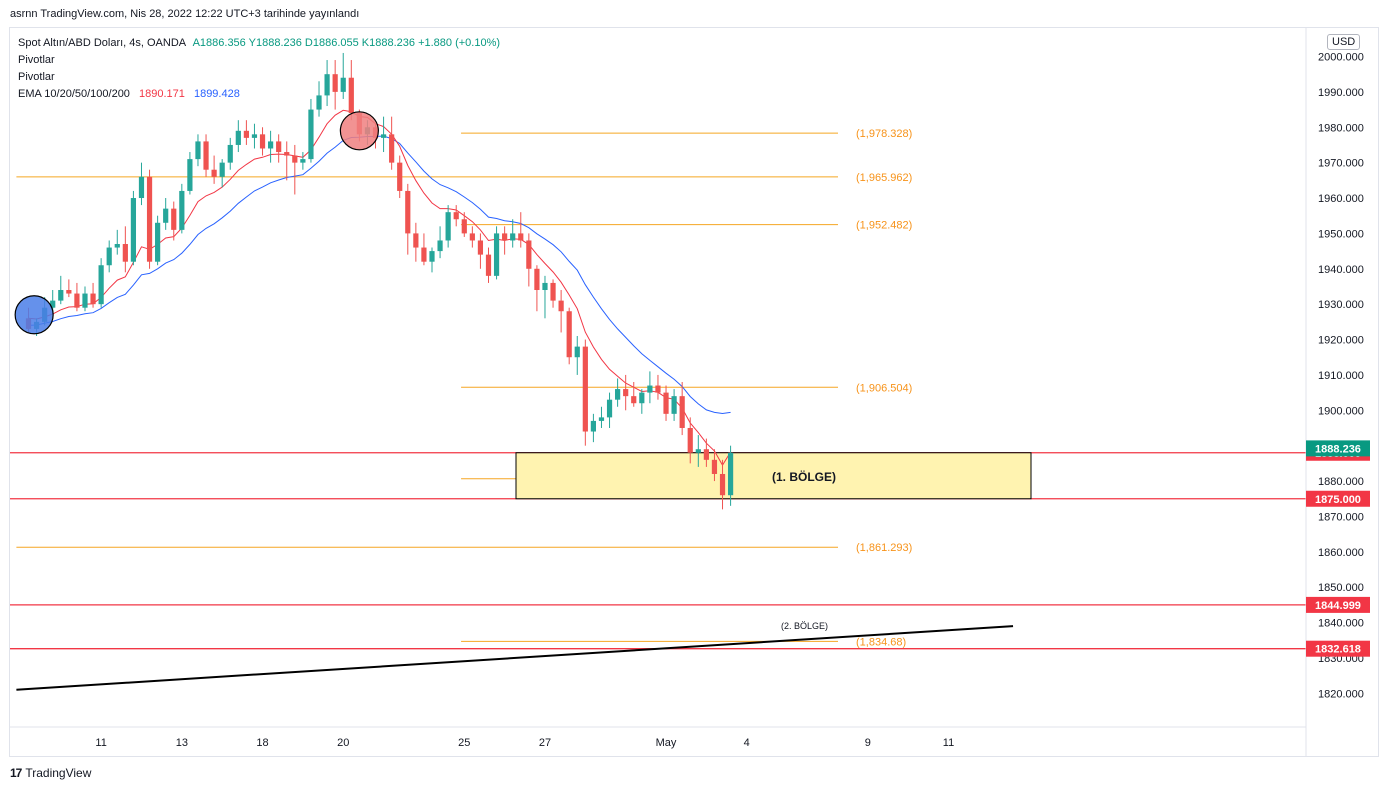  I want to click on circle-marker-icon, so click(34, 315).